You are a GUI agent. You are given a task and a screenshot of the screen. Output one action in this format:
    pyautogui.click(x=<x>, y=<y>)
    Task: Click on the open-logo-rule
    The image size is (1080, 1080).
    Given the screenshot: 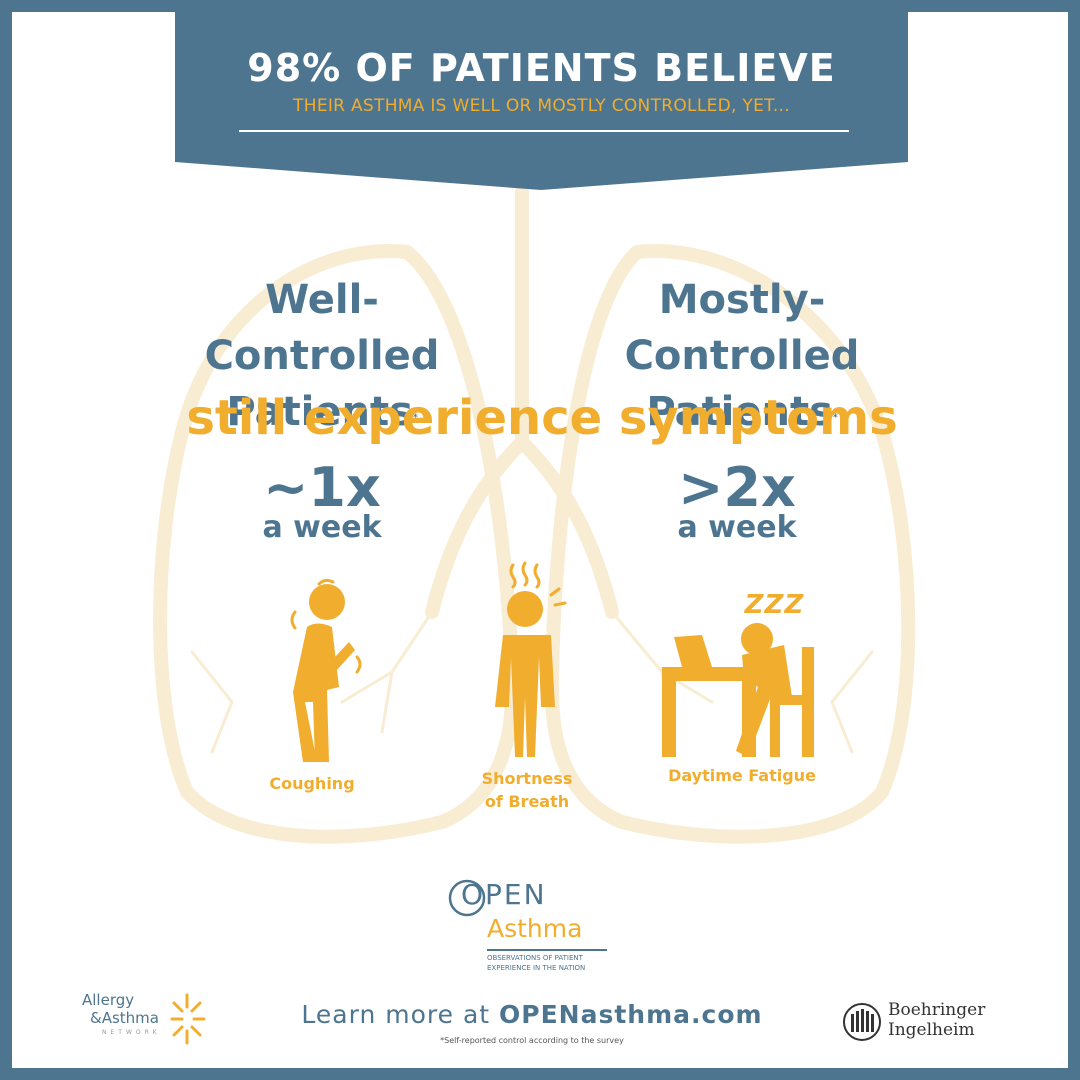 What is the action you would take?
    pyautogui.click(x=547, y=950)
    